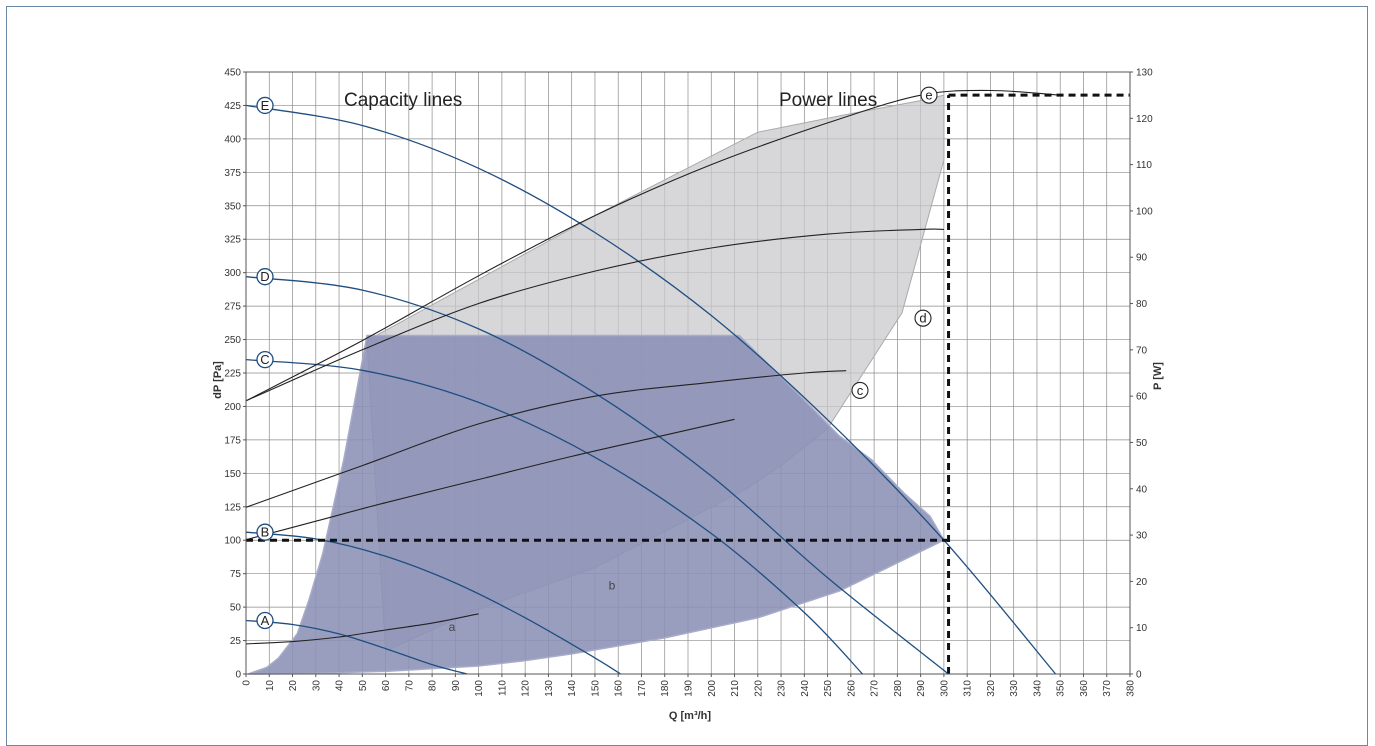 This screenshot has width=1375, height=746. I want to click on capacity-label: C, so click(264, 359).